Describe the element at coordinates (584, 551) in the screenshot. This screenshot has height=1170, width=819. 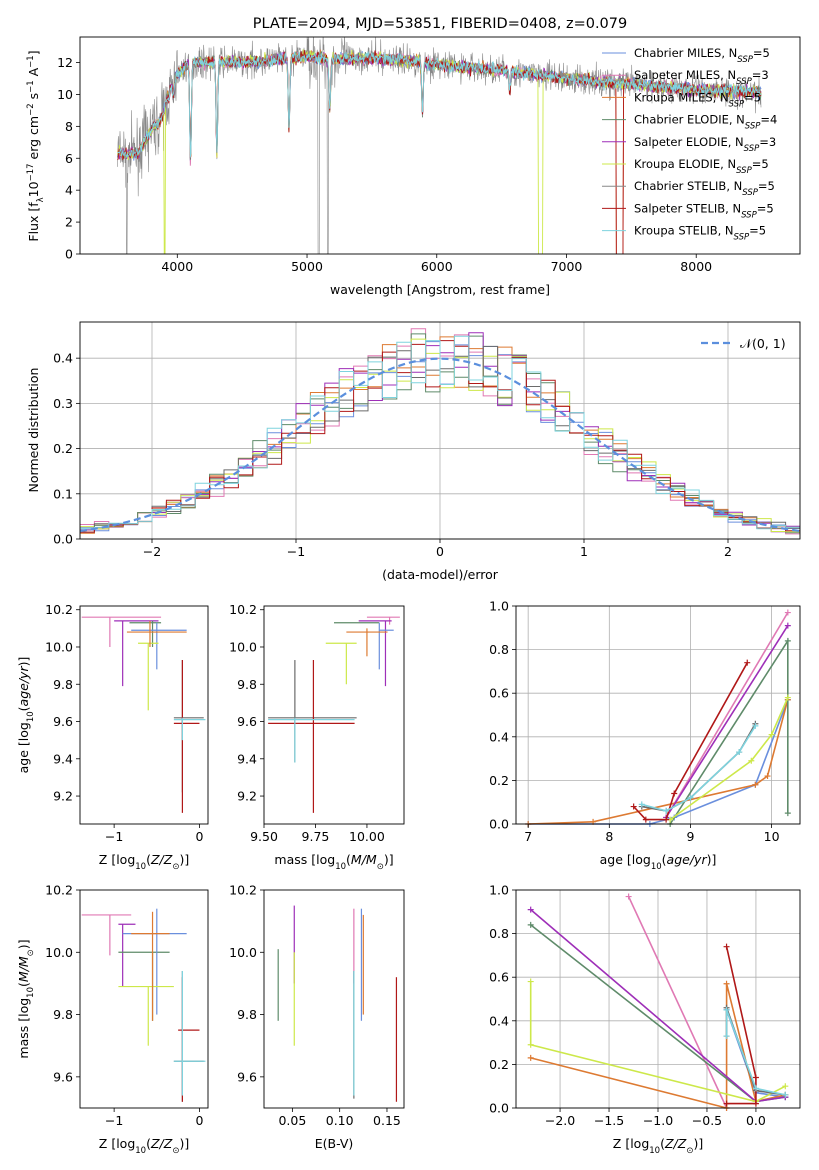
I see `x-tick-label: 1` at that location.